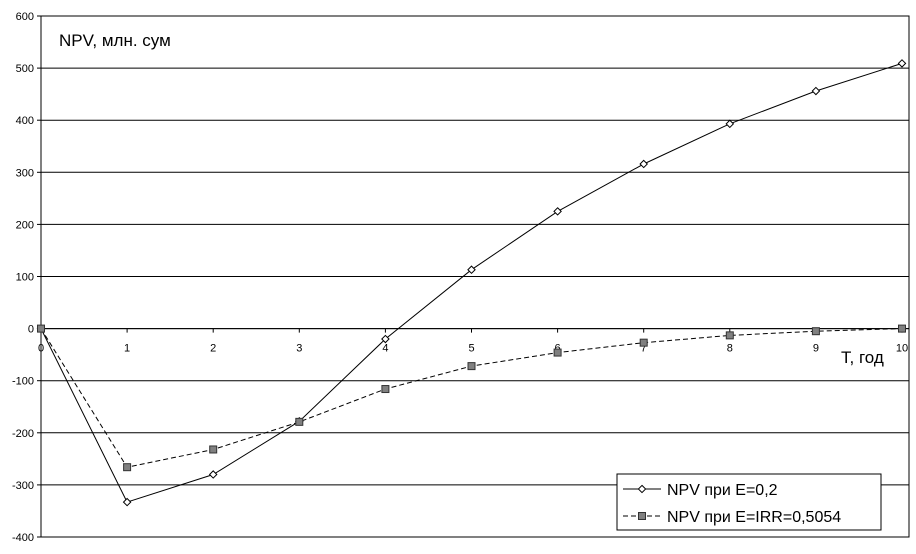  Describe the element at coordinates (816, 349) in the screenshot. I see `x-tick-label: 9` at that location.